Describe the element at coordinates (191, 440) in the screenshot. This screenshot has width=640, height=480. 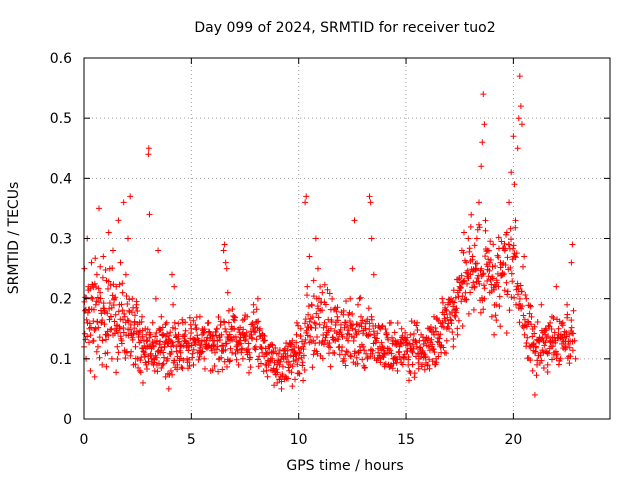
I see `x-tick-label: 5` at that location.